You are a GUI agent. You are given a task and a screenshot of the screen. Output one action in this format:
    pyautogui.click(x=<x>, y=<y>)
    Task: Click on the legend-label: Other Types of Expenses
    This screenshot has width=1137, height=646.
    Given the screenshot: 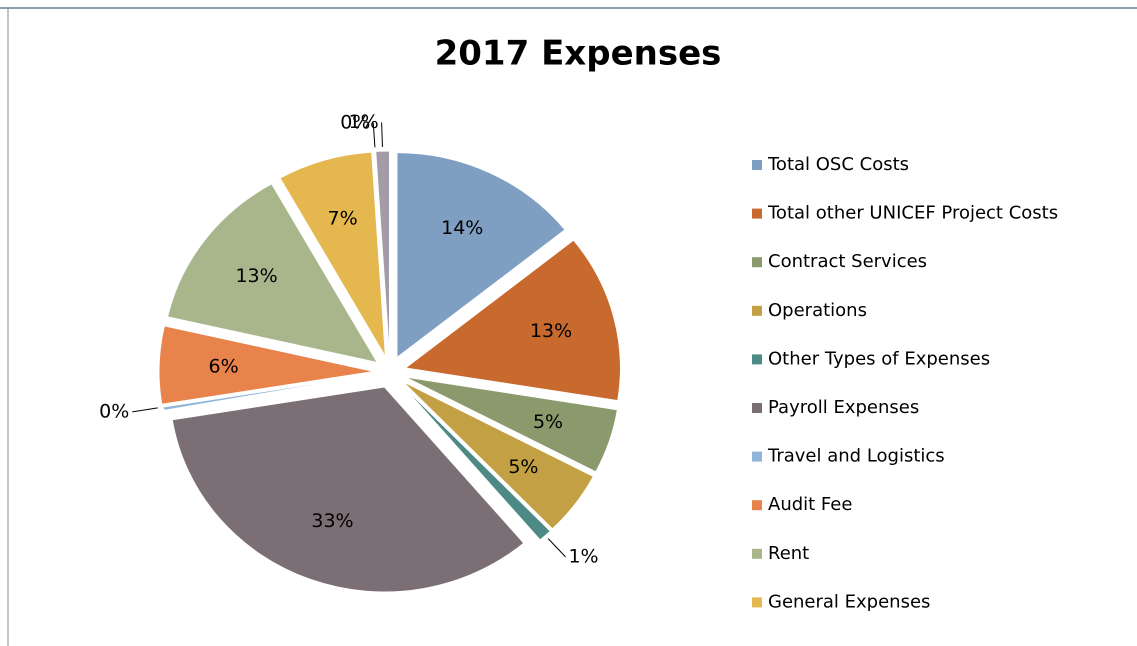 What is the action you would take?
    pyautogui.click(x=879, y=358)
    